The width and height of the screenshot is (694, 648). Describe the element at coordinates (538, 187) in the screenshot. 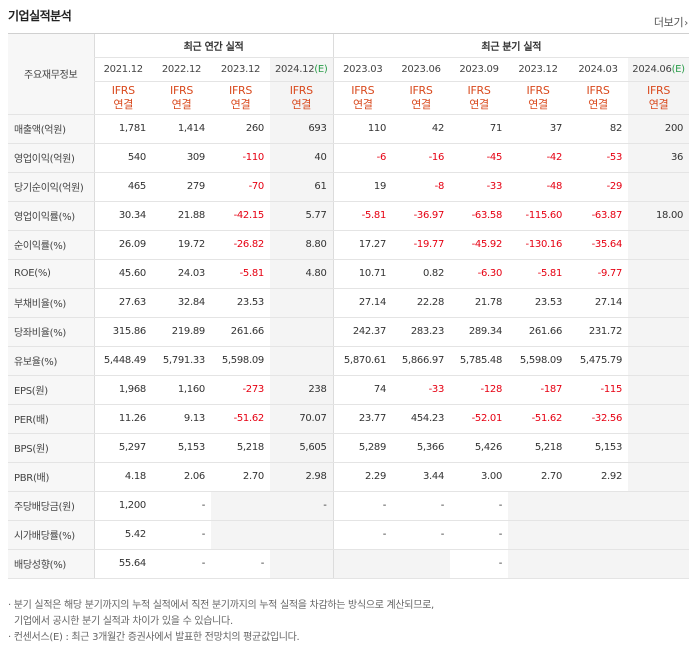

I see `table-cell: -48` at that location.